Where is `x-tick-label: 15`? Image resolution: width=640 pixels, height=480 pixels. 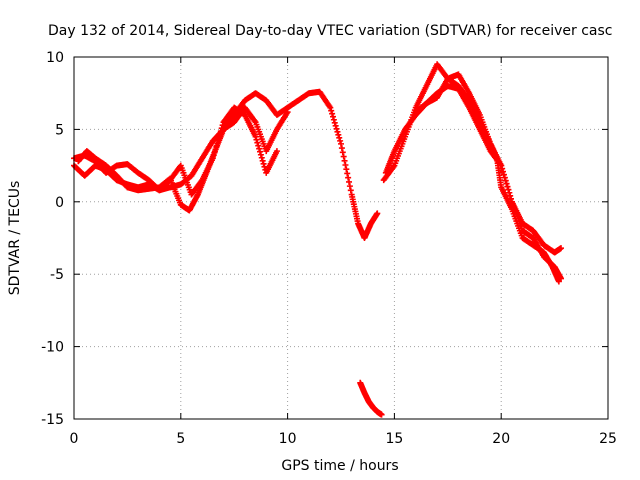 x-tick-label: 15 is located at coordinates (394, 439).